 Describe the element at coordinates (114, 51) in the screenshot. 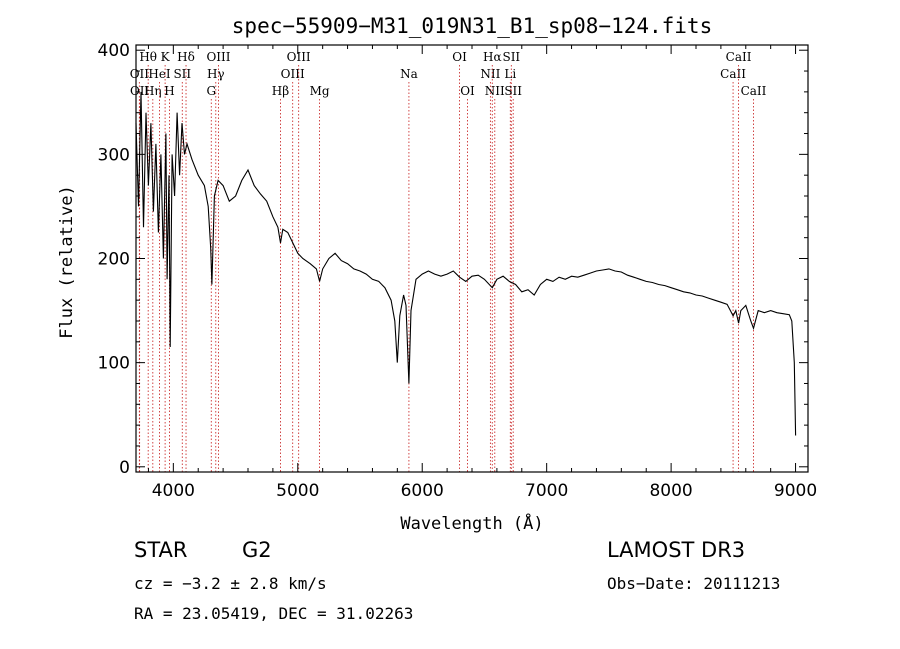

I see `y-tick-label: 400` at that location.